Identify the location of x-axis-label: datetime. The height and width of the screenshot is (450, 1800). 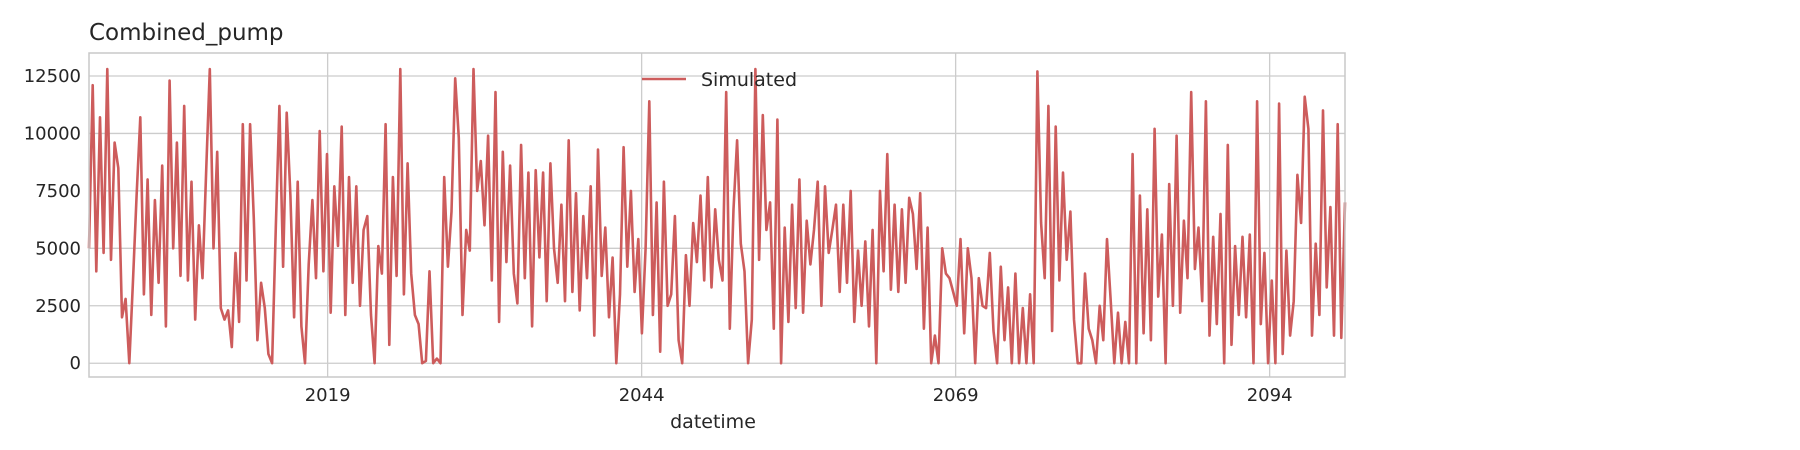
(713, 422).